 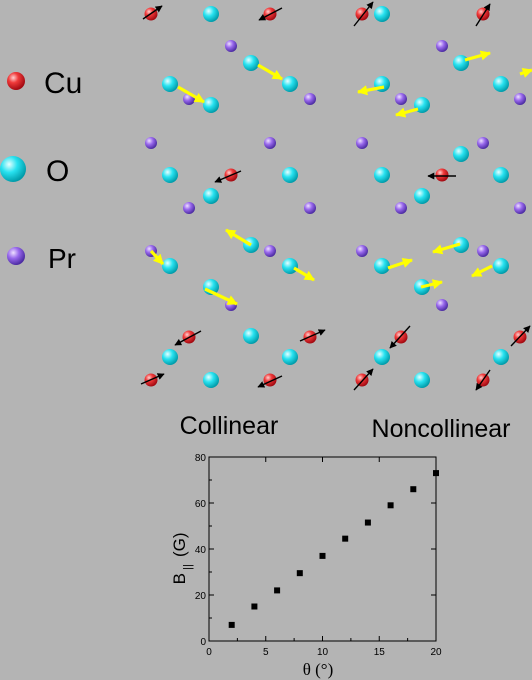 I want to click on data-series, so click(x=333, y=549).